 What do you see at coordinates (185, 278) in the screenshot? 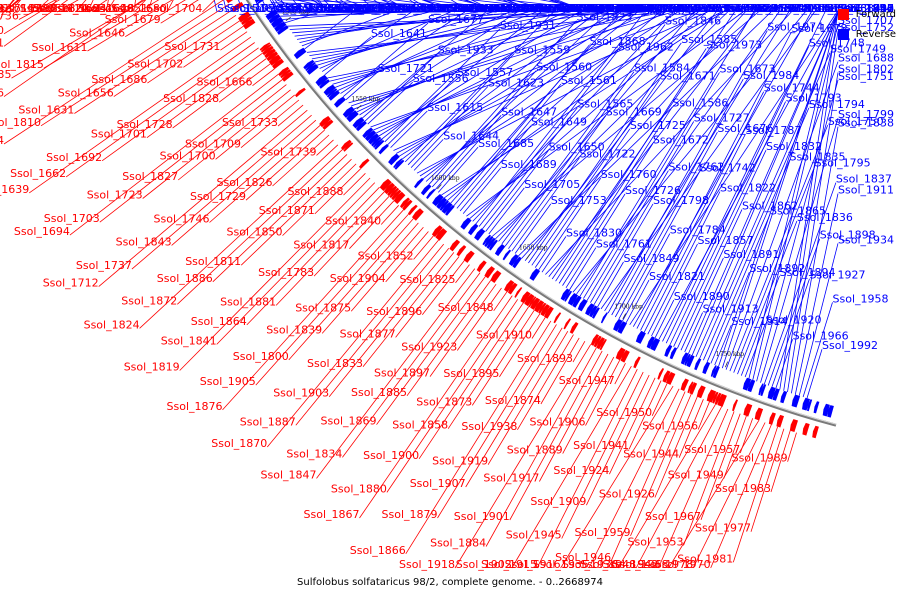
I see `forward-gene-label: Ssol_1886` at bounding box center [185, 278].